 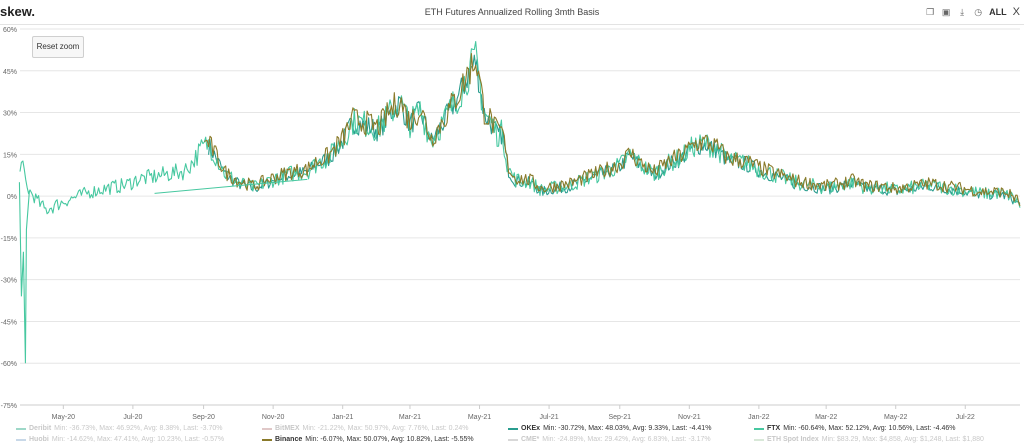 What do you see at coordinates (40, 428) in the screenshot?
I see `legend-name: Deribit` at bounding box center [40, 428].